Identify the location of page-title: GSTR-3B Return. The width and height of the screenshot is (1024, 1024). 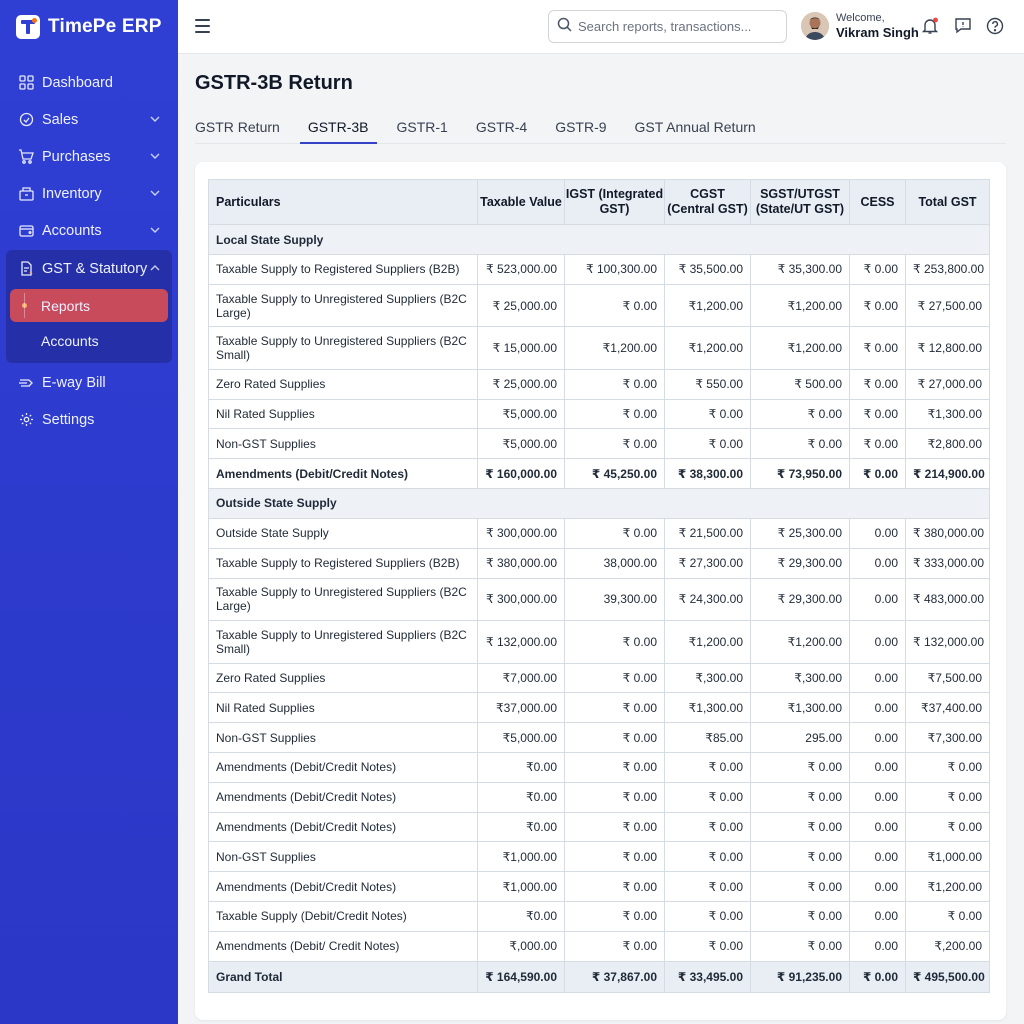
(274, 83).